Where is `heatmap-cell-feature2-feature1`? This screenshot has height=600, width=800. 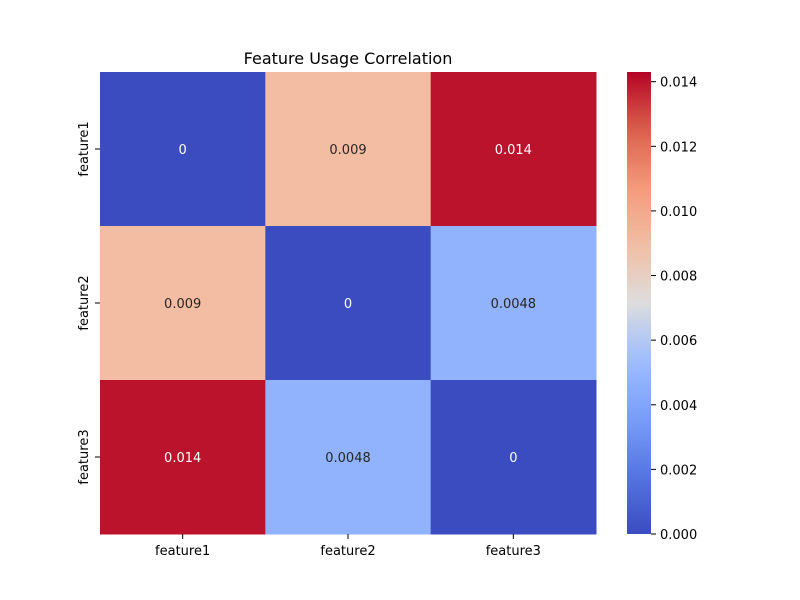
heatmap-cell-feature2-feature1 is located at coordinates (183, 303).